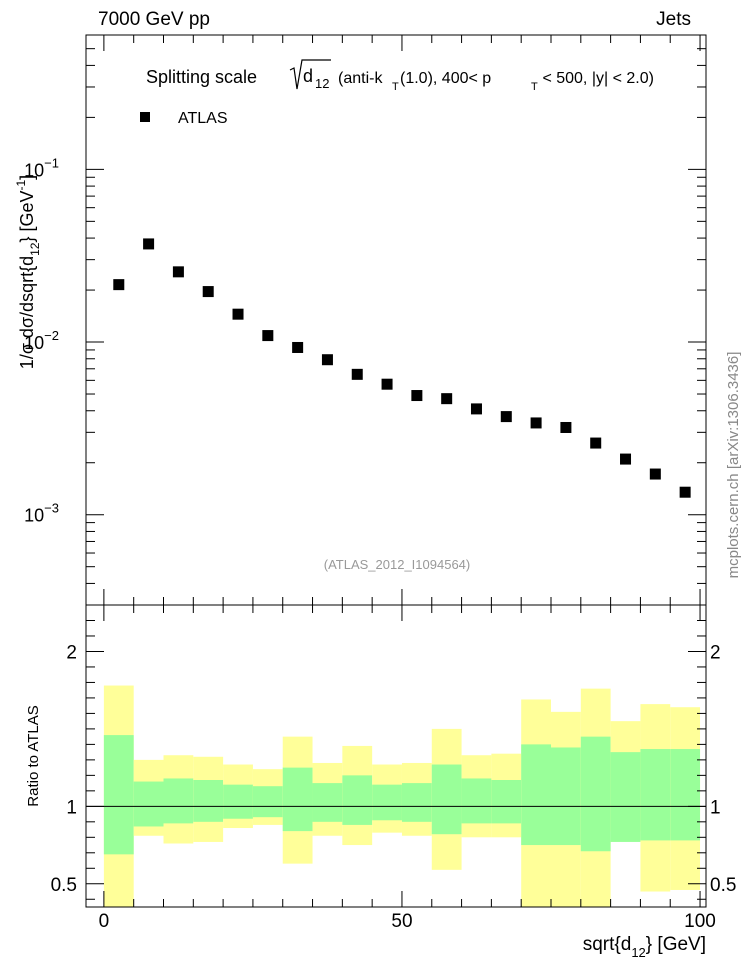 This screenshot has width=746, height=972. I want to click on y-tick-label: 10⁻², so click(41, 340).